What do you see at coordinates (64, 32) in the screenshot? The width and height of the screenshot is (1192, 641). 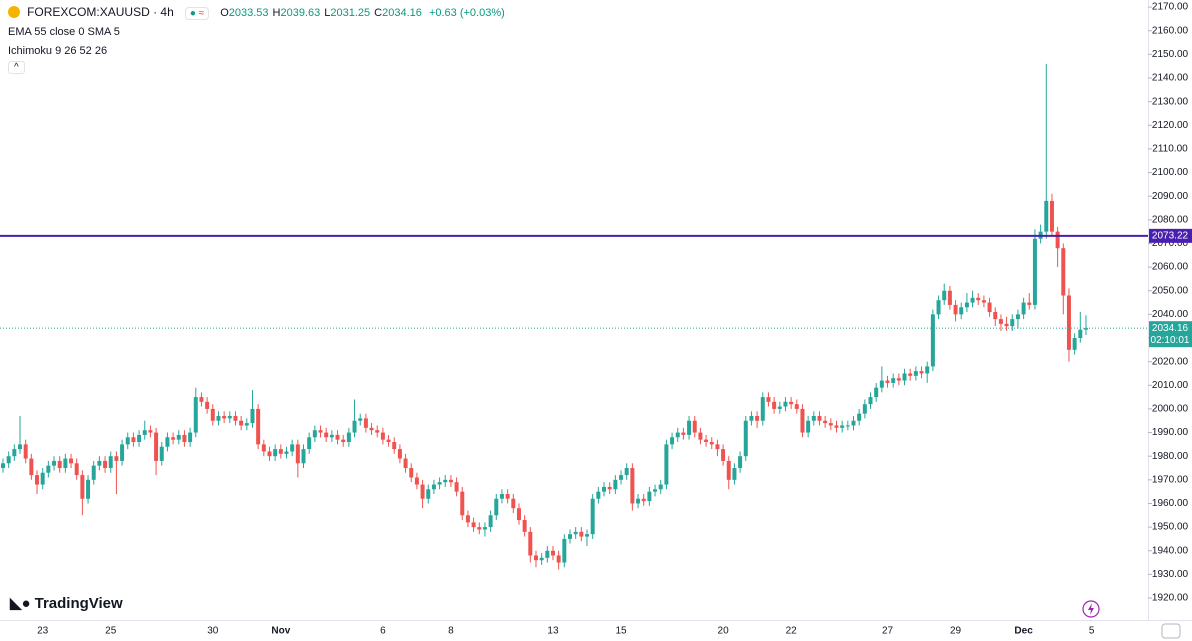 I see `indicator: EMA 55 close 0 SMA 5` at bounding box center [64, 32].